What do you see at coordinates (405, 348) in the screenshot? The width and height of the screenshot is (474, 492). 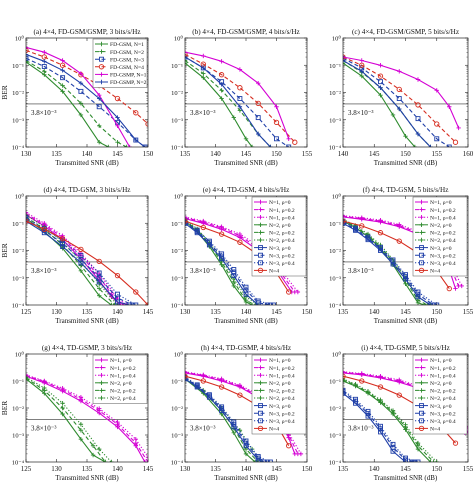 I see `panel-title: (i) 4×4, TD-GSMP, 5 bits/s/Hz` at bounding box center [405, 348].